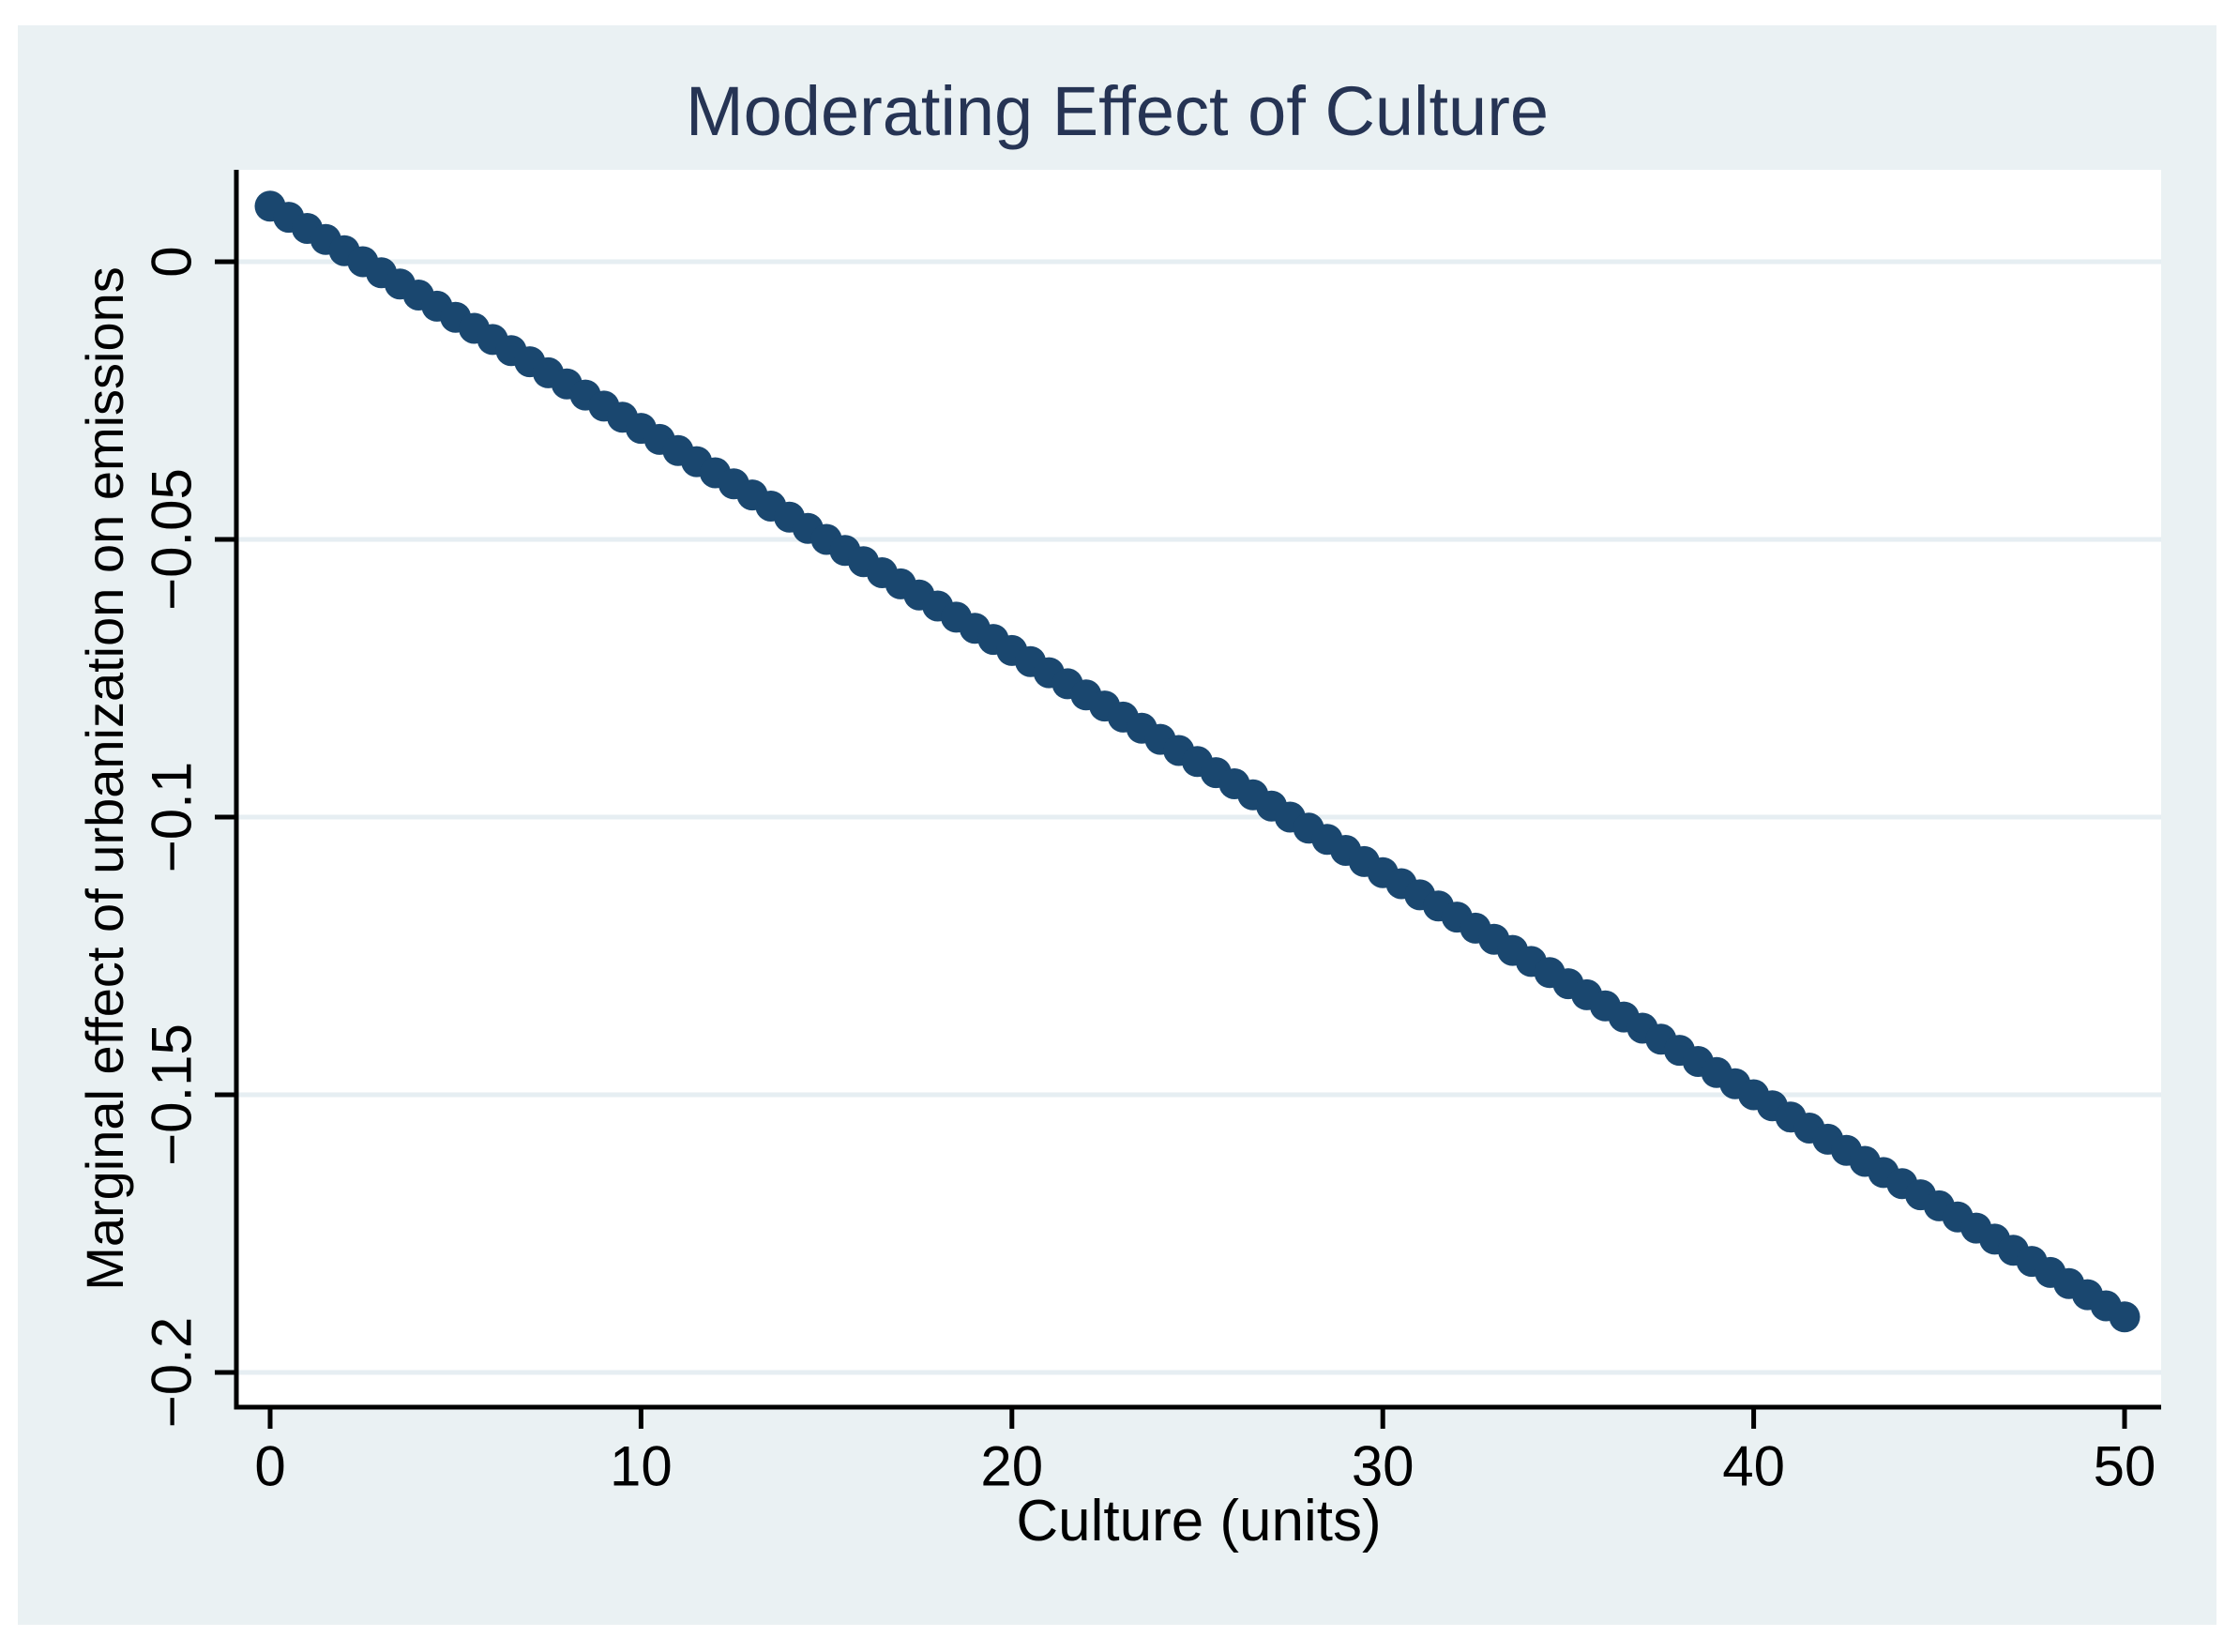  I want to click on x-tick-label: 0, so click(269, 1466).